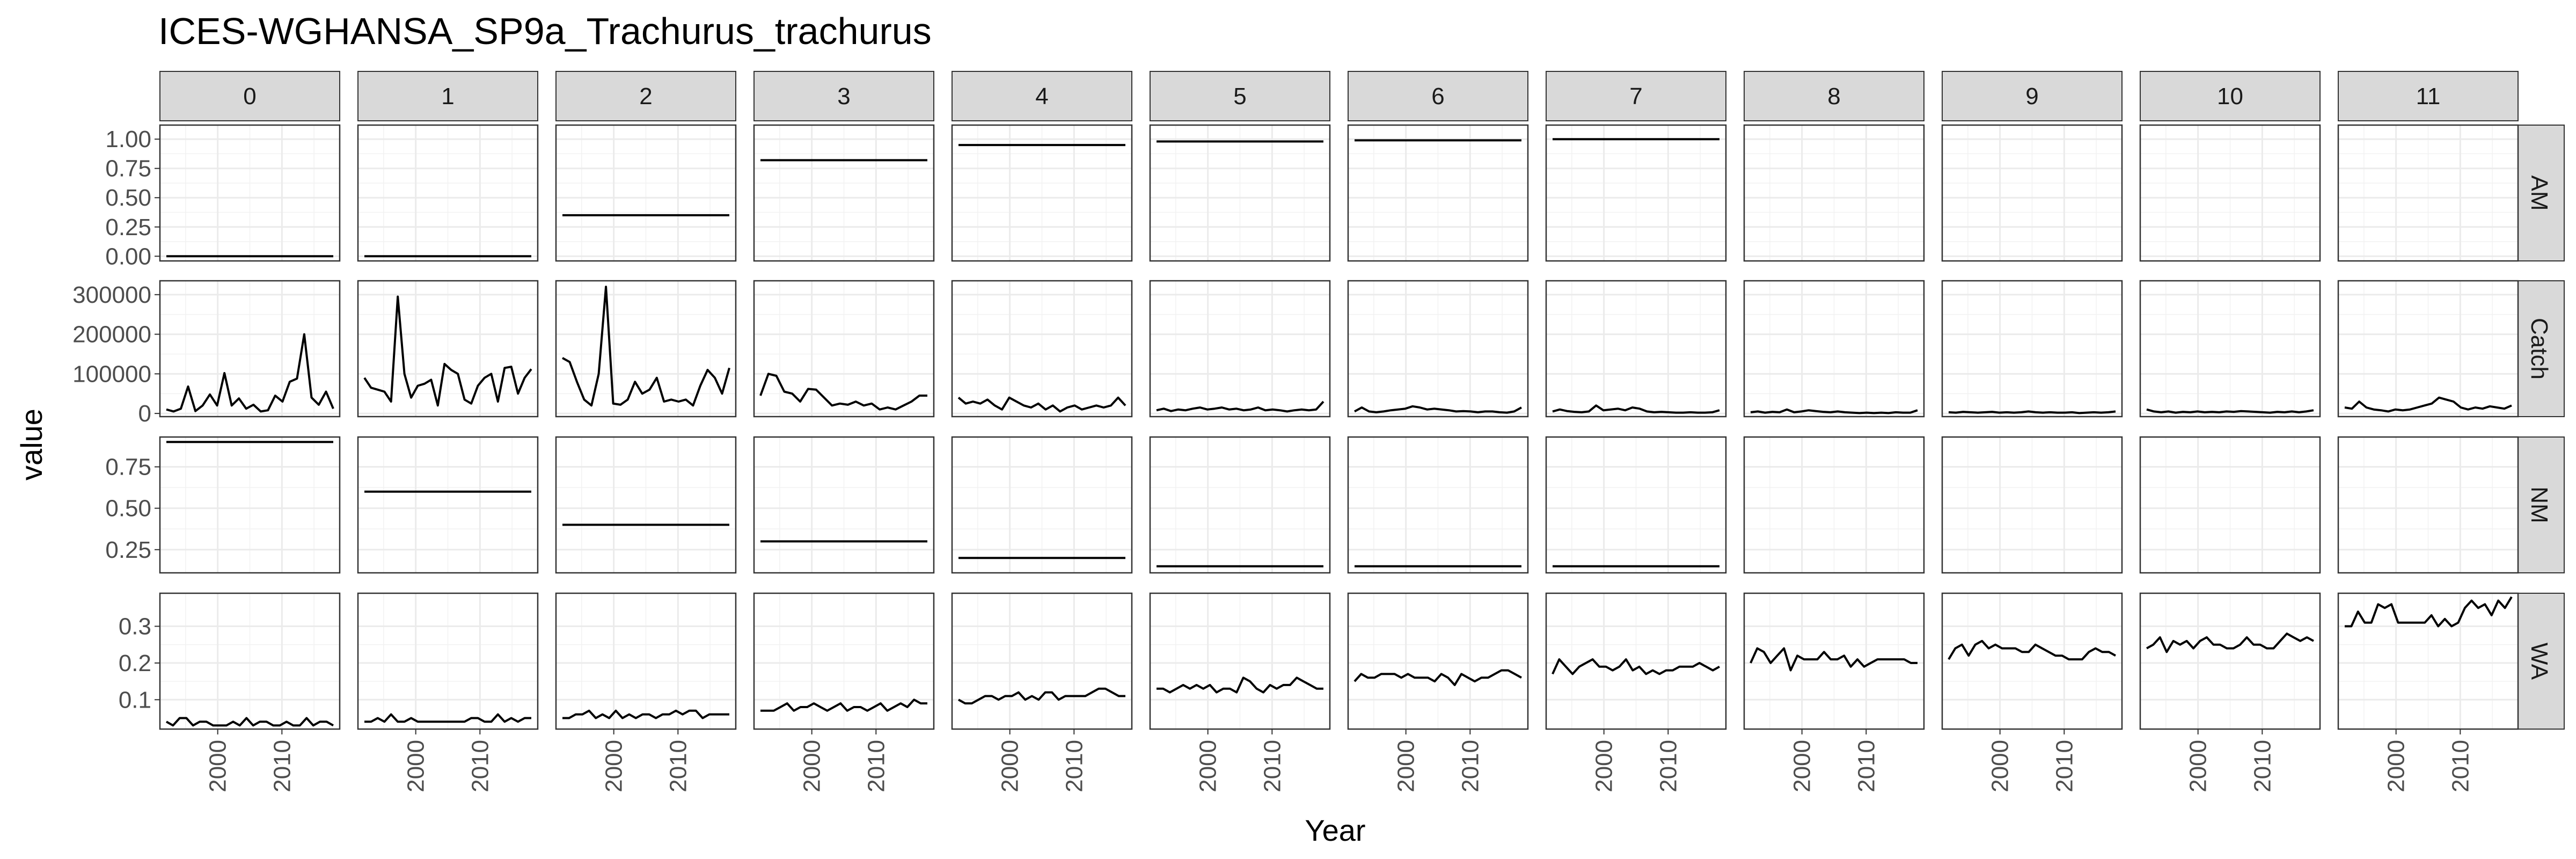 This screenshot has width=2576, height=859. I want to click on facet-label-col-1: 1, so click(447, 96).